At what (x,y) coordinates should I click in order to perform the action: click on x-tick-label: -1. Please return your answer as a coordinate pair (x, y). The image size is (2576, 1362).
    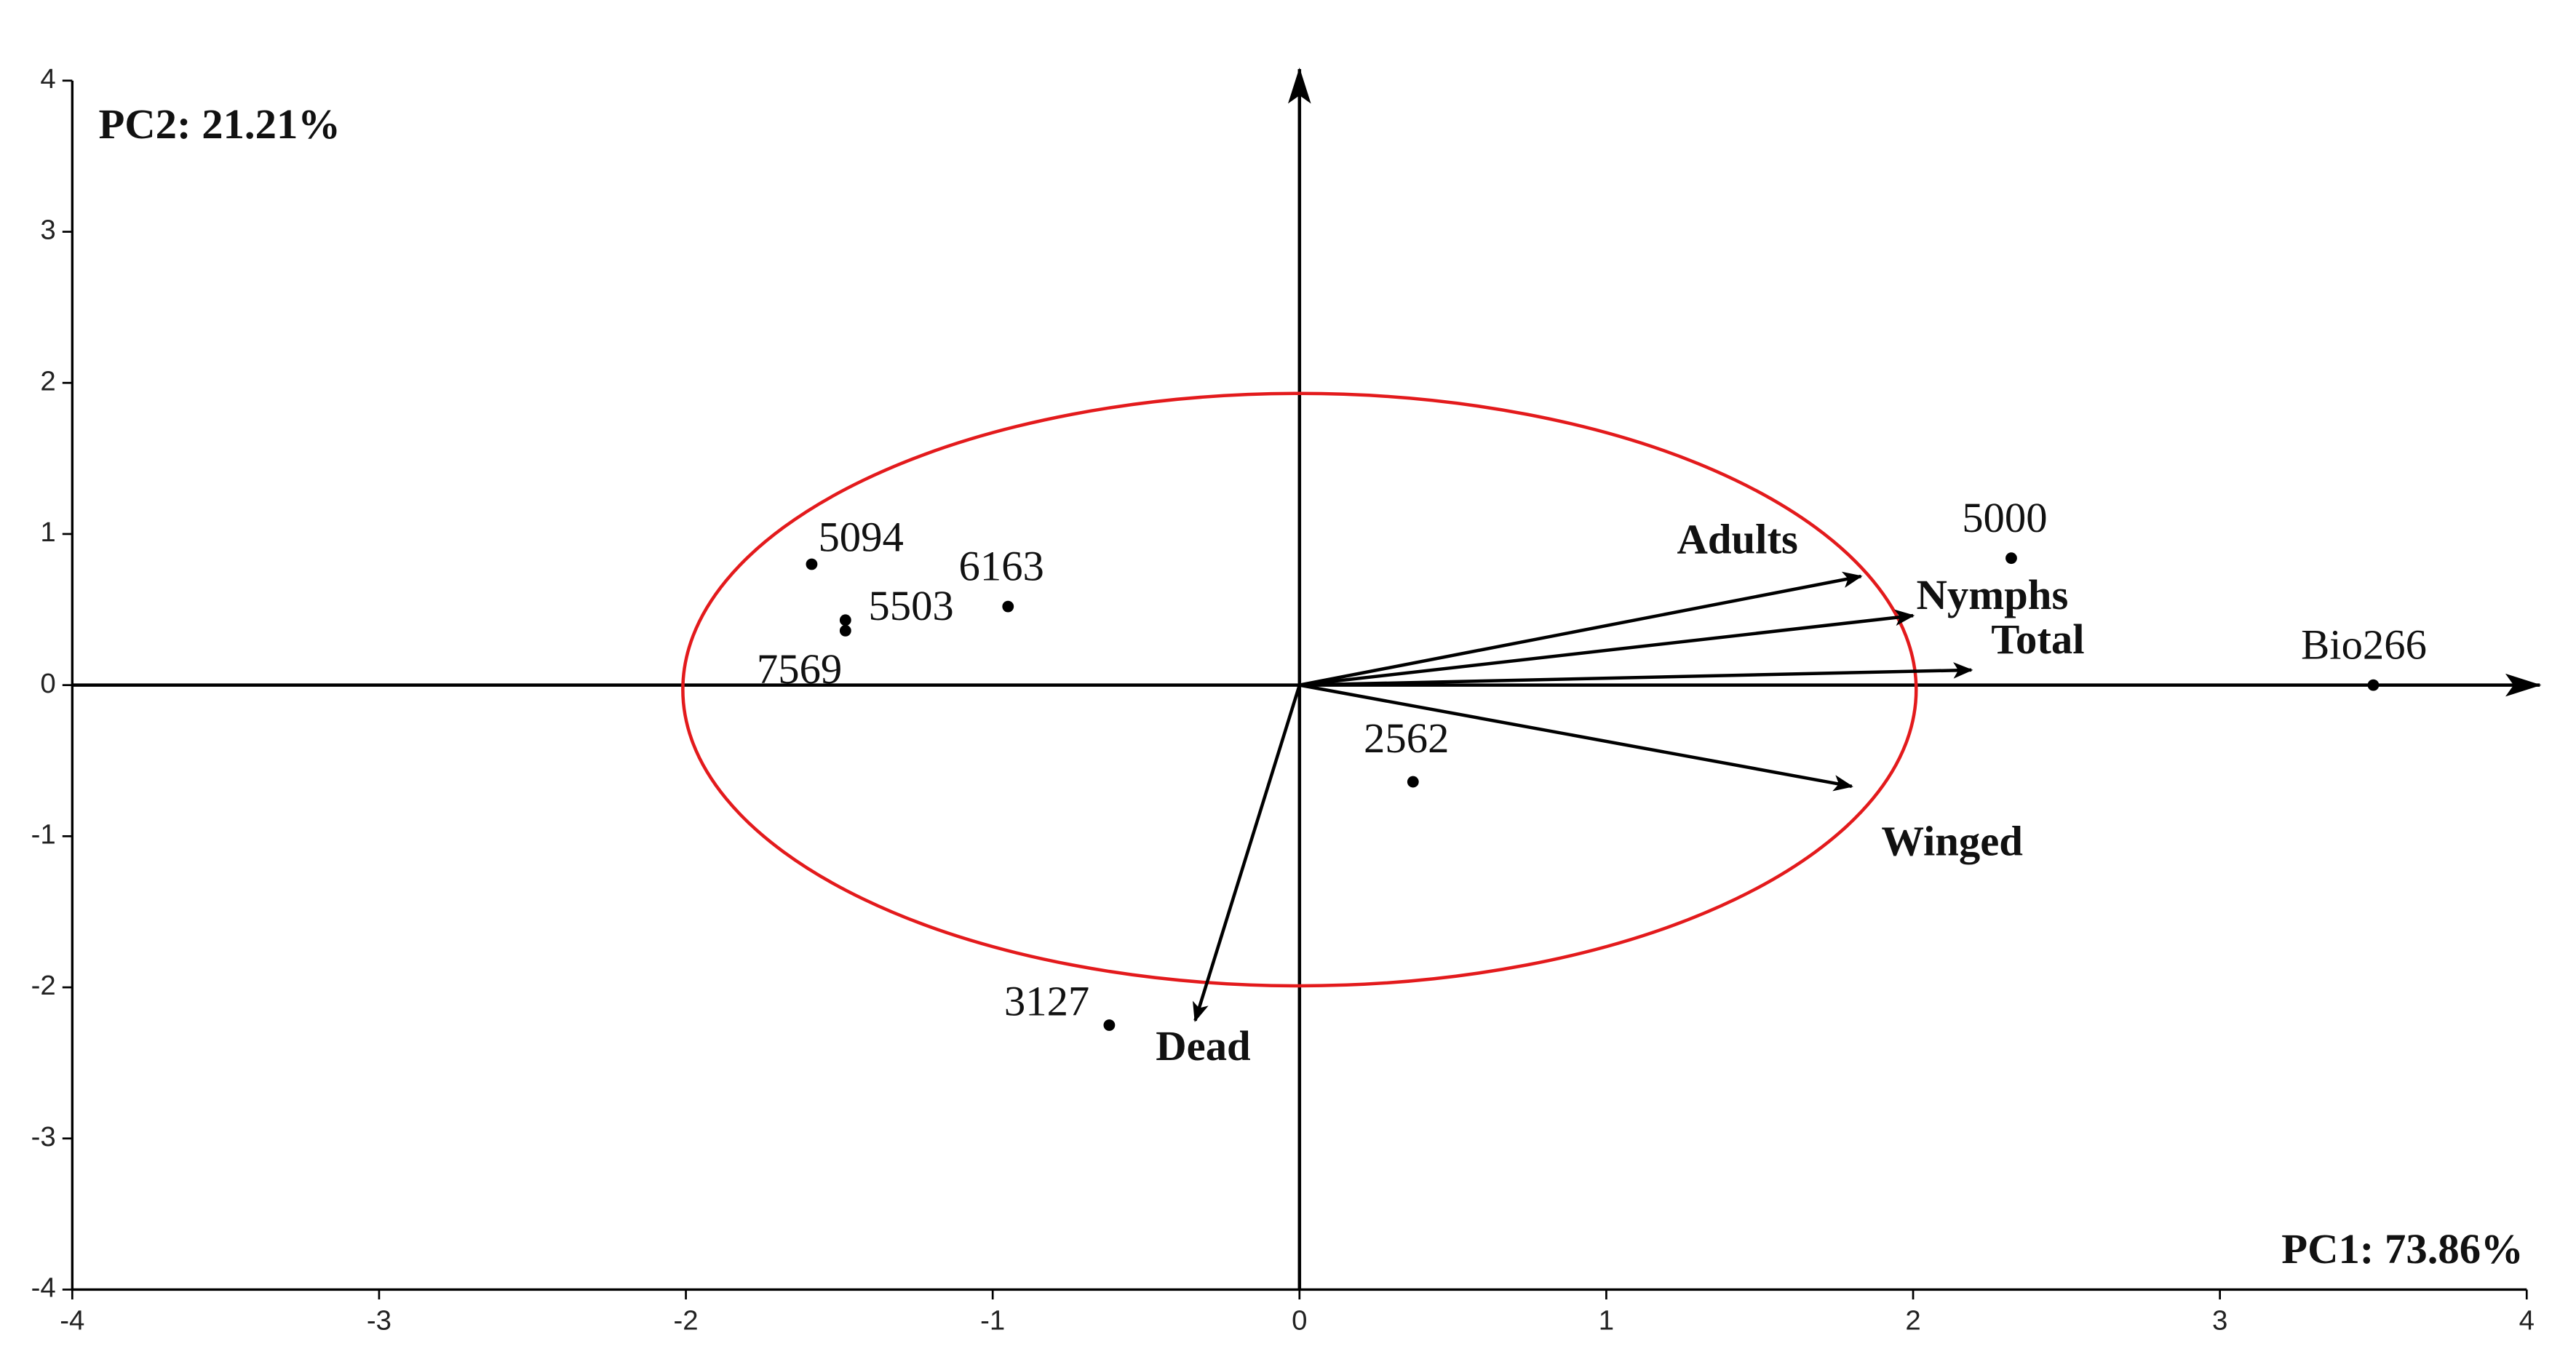
    Looking at the image, I should click on (993, 1321).